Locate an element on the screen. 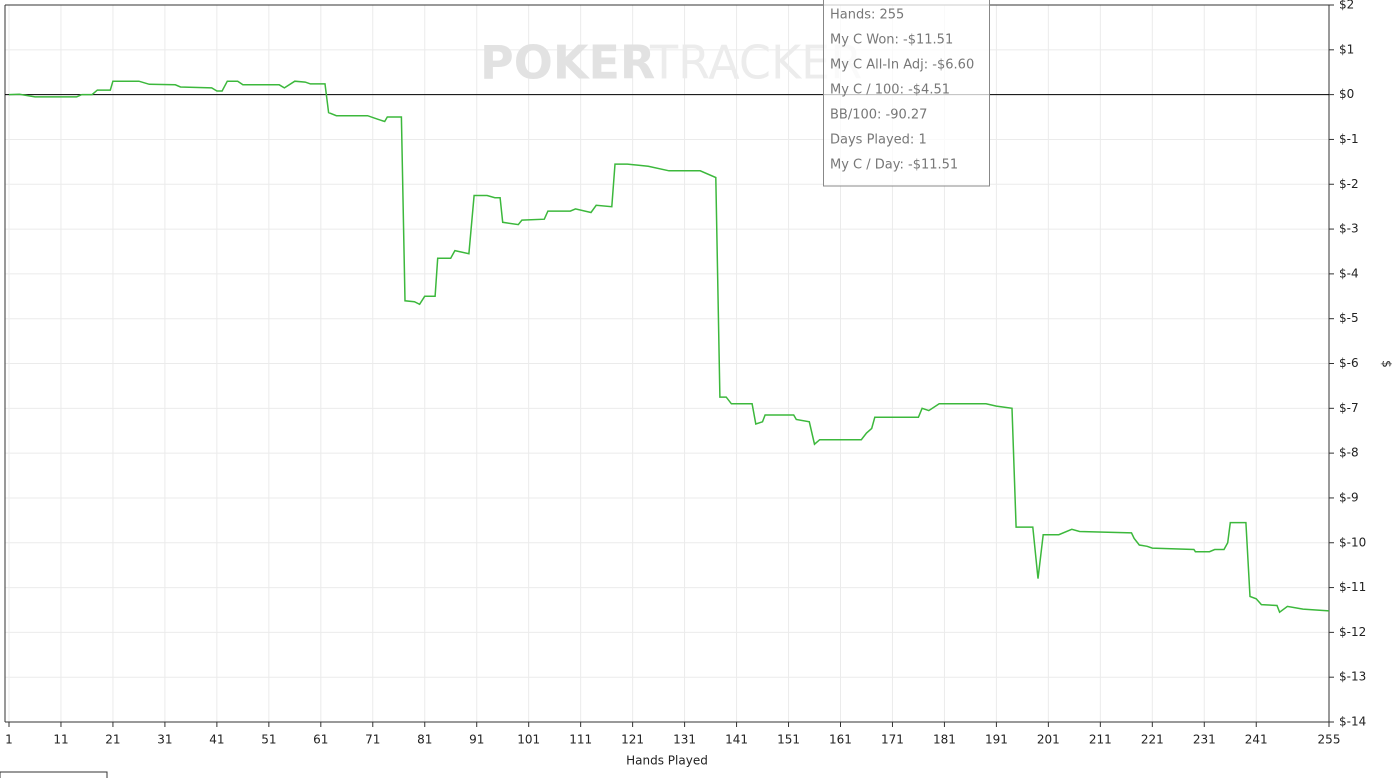 The height and width of the screenshot is (778, 1395). x-tick-label: 71 is located at coordinates (372, 740).